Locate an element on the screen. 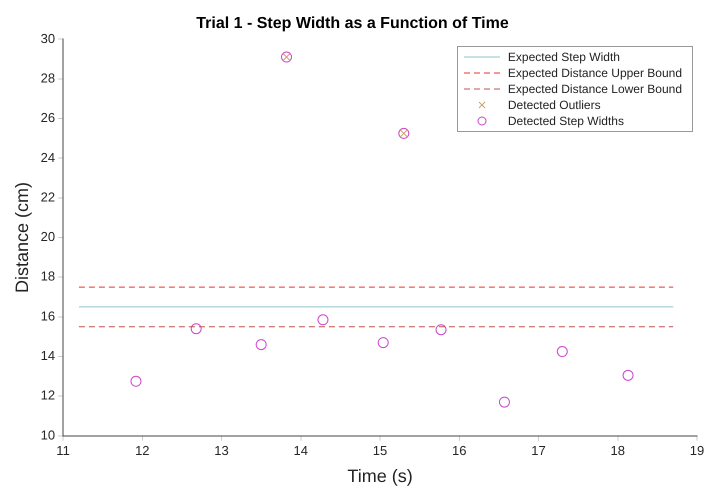 The height and width of the screenshot is (500, 719). y-tick-label: 30 is located at coordinates (48, 38).